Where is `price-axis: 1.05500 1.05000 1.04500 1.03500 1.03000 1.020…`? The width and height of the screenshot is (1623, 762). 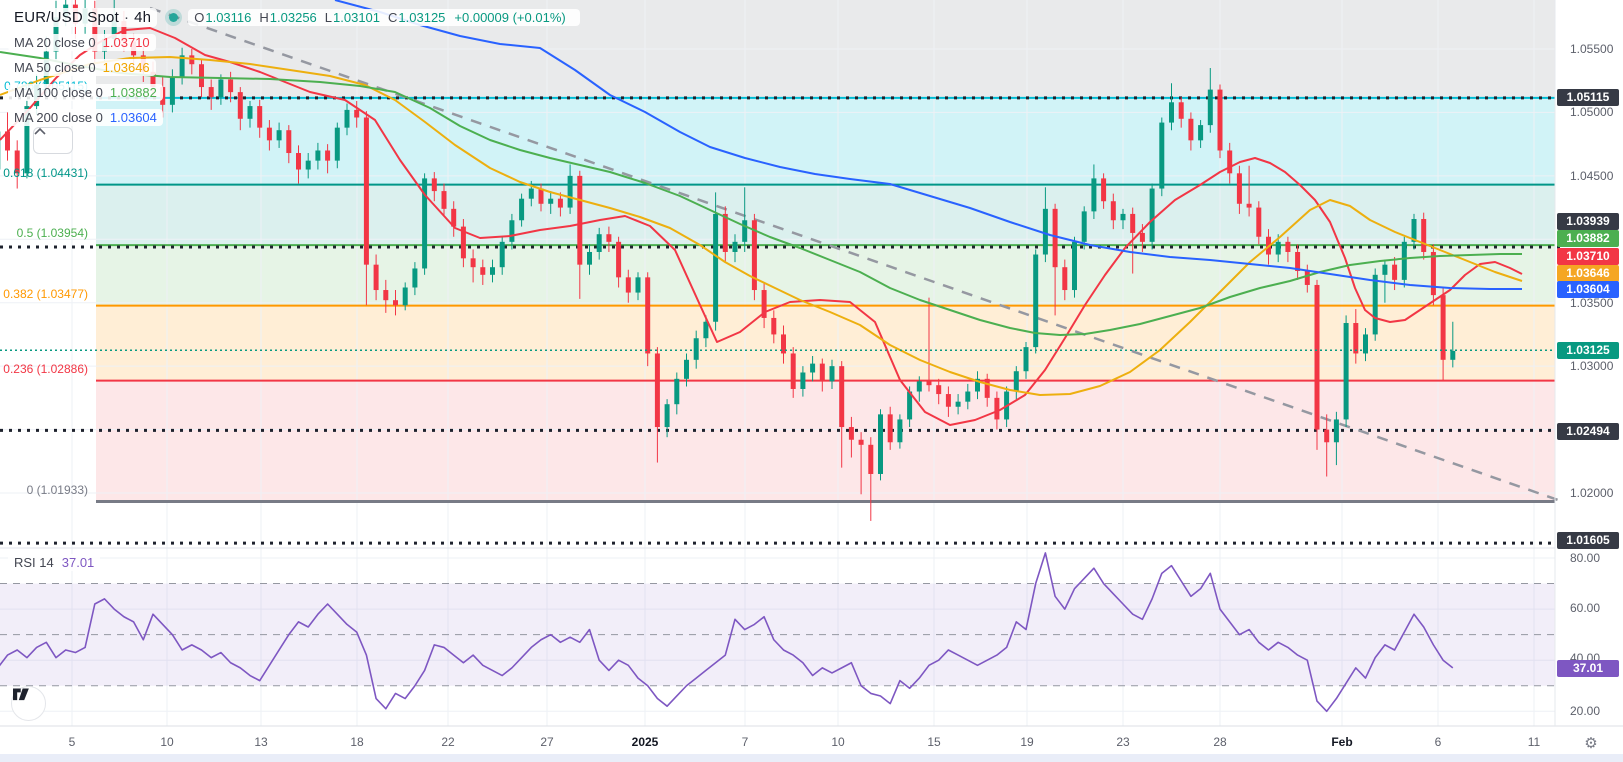
price-axis: 1.05500 1.05000 1.04500 1.03500 1.03000 1.020… is located at coordinates (1589, 363).